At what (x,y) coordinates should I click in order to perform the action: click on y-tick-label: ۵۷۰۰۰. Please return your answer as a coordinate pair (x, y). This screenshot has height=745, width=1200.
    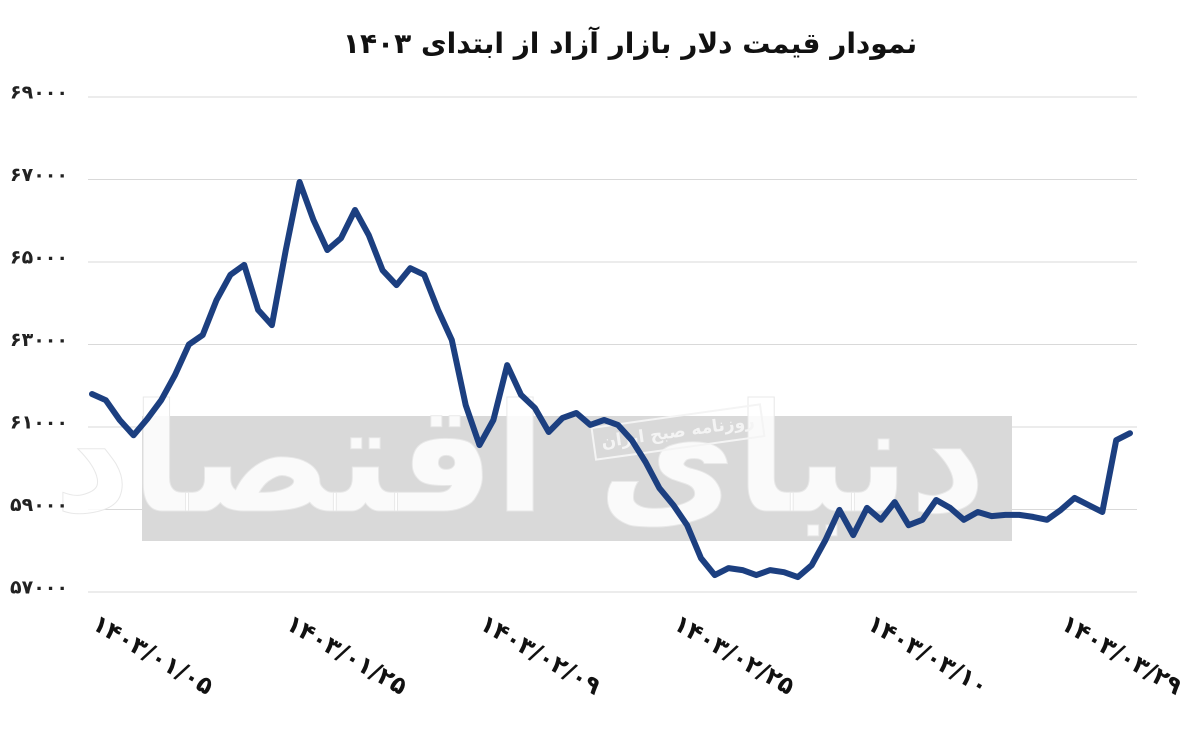
    Looking at the image, I should click on (39, 588).